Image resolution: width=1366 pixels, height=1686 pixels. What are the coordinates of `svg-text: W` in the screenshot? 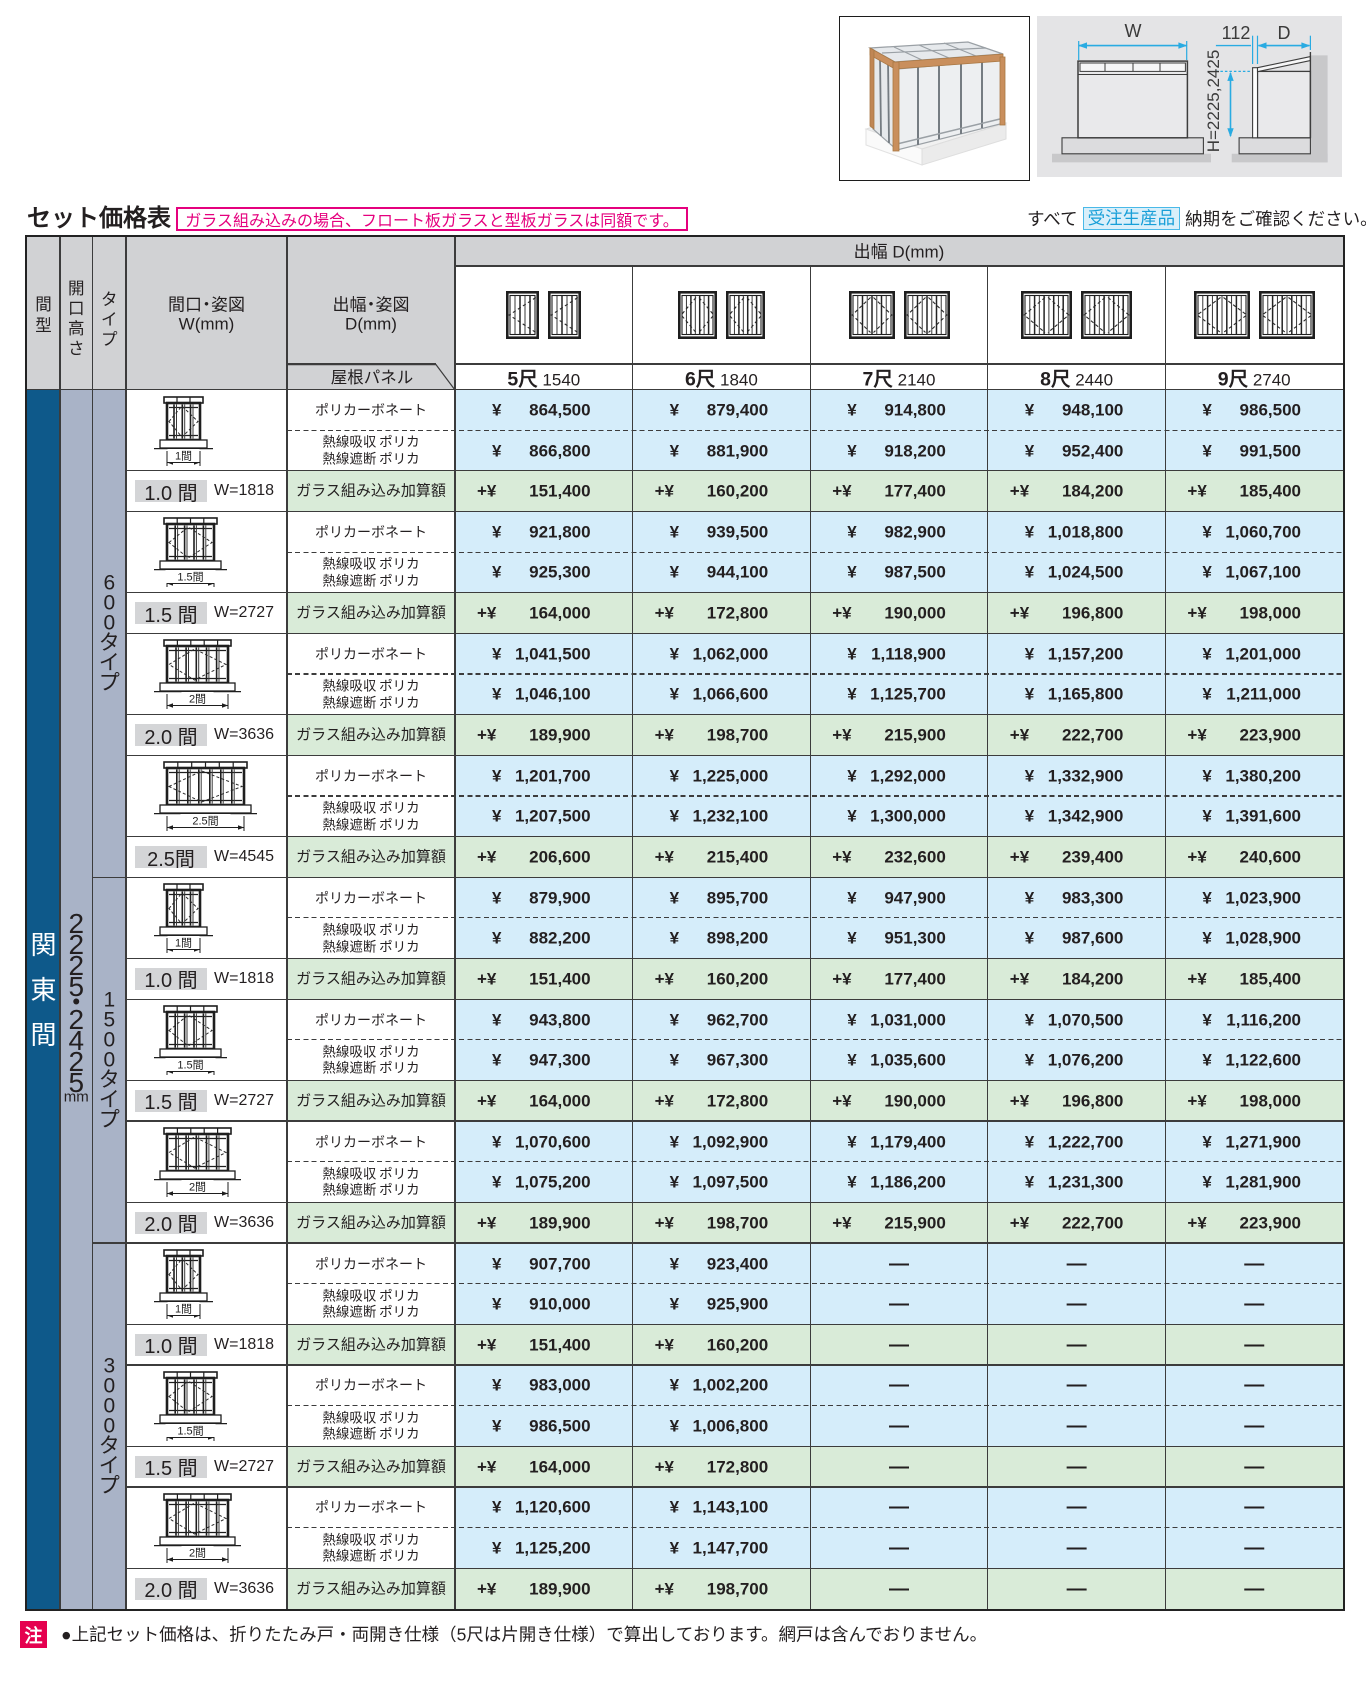 It's located at (1133, 31).